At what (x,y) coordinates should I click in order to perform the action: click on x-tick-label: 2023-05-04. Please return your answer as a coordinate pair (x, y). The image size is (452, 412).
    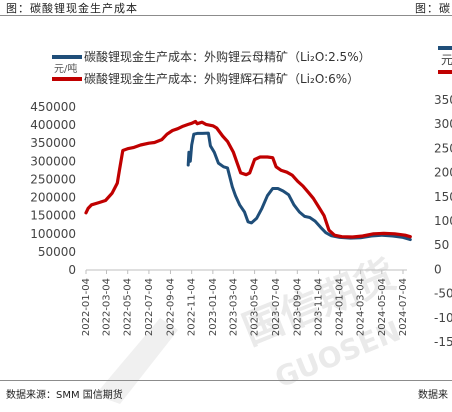
    Looking at the image, I should click on (255, 307).